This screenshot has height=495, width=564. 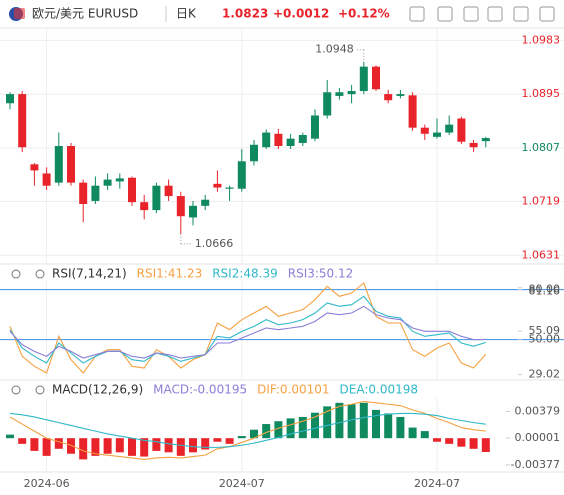 What do you see at coordinates (200, 390) in the screenshot?
I see `legend-entry: MACD:-0.00195` at bounding box center [200, 390].